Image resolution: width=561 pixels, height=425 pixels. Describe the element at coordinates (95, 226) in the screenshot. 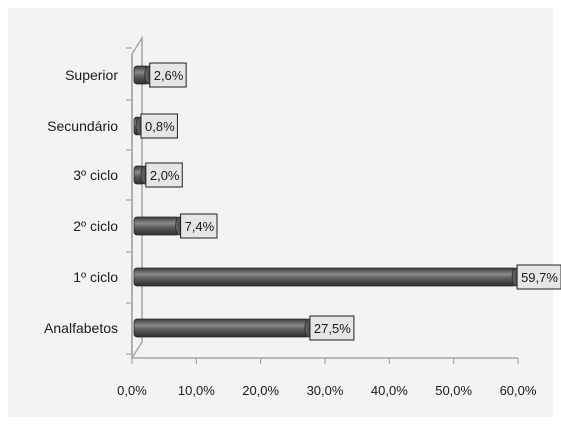

I see `category-label: 2º ciclo` at that location.